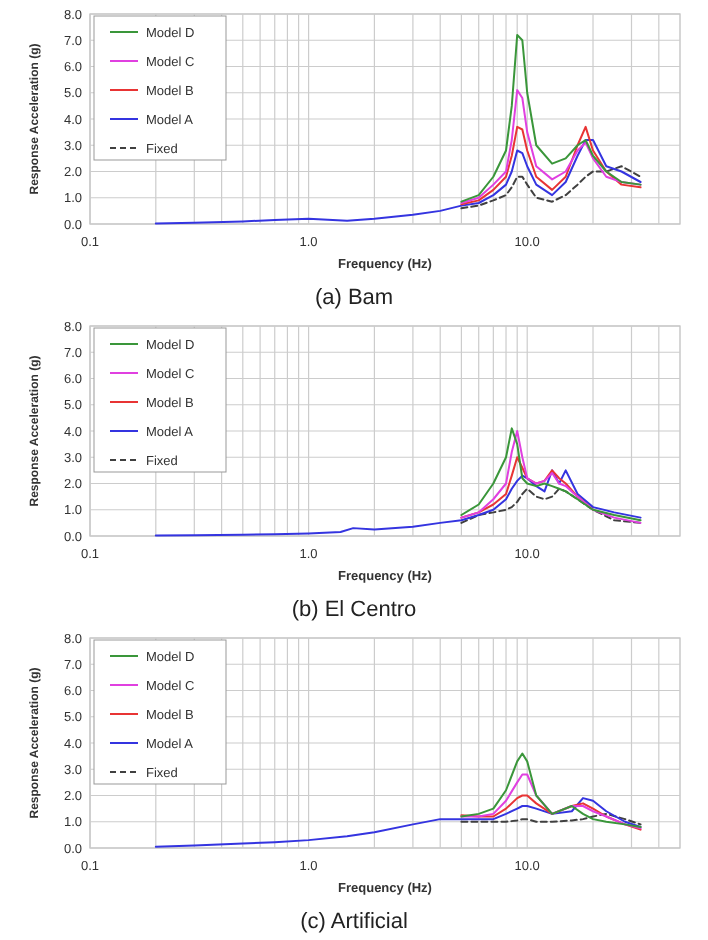  What do you see at coordinates (354, 922) in the screenshot?
I see `text: (c) Artificial` at bounding box center [354, 922].